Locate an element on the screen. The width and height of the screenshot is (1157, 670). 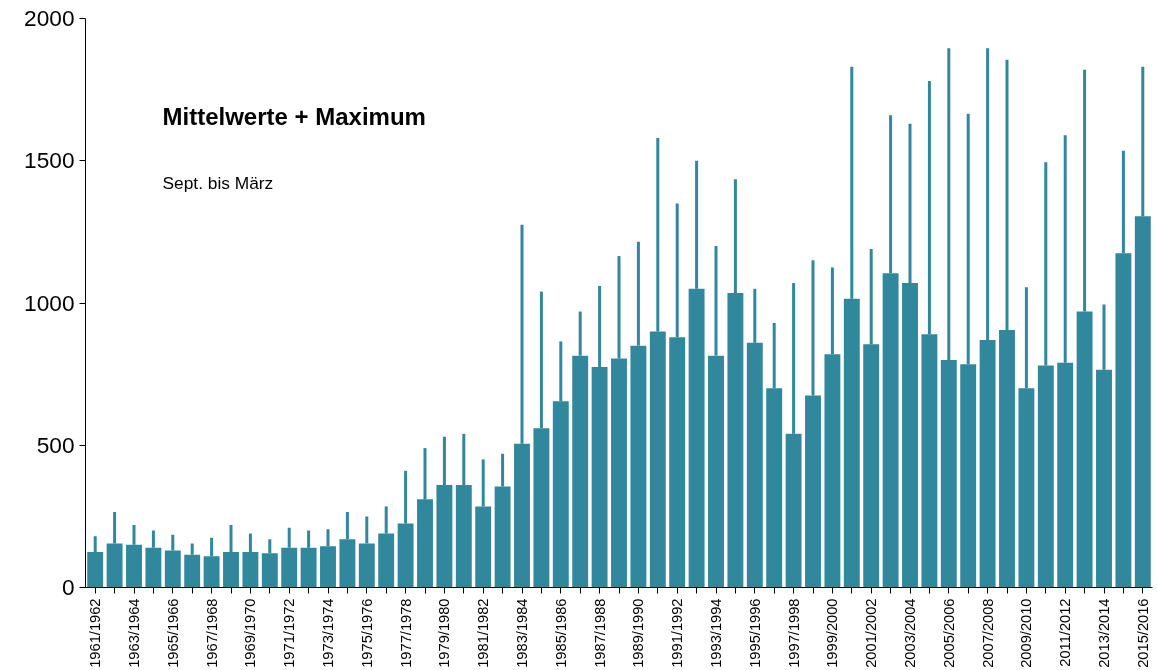
x-tick-label: 1993/1994 is located at coordinates (716, 633).